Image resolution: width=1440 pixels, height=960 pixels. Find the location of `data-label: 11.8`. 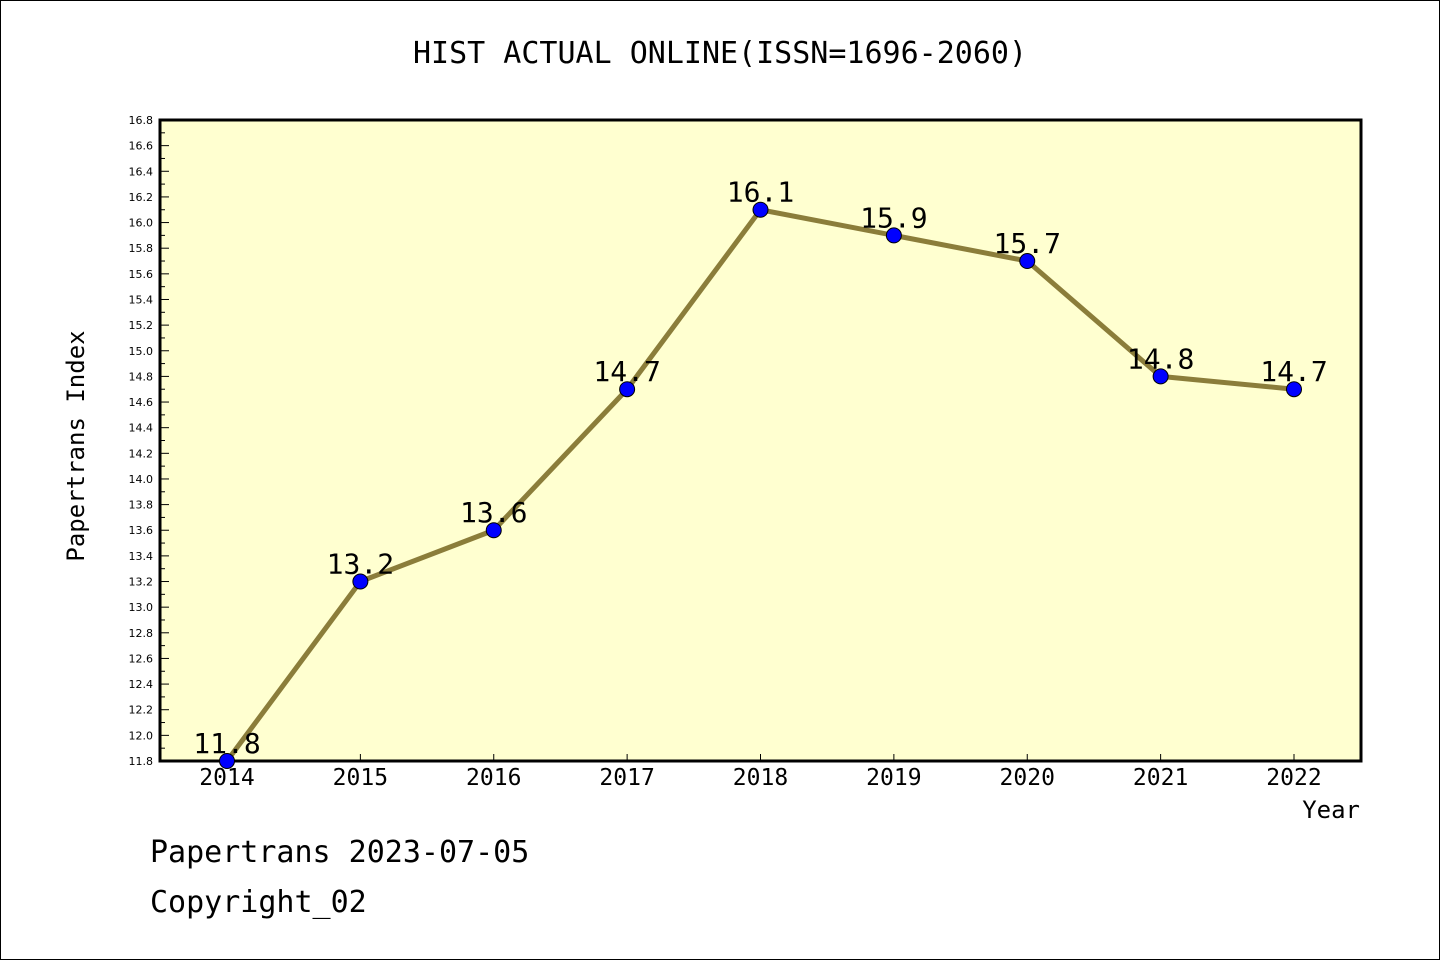

data-label: 11.8 is located at coordinates (226, 743).